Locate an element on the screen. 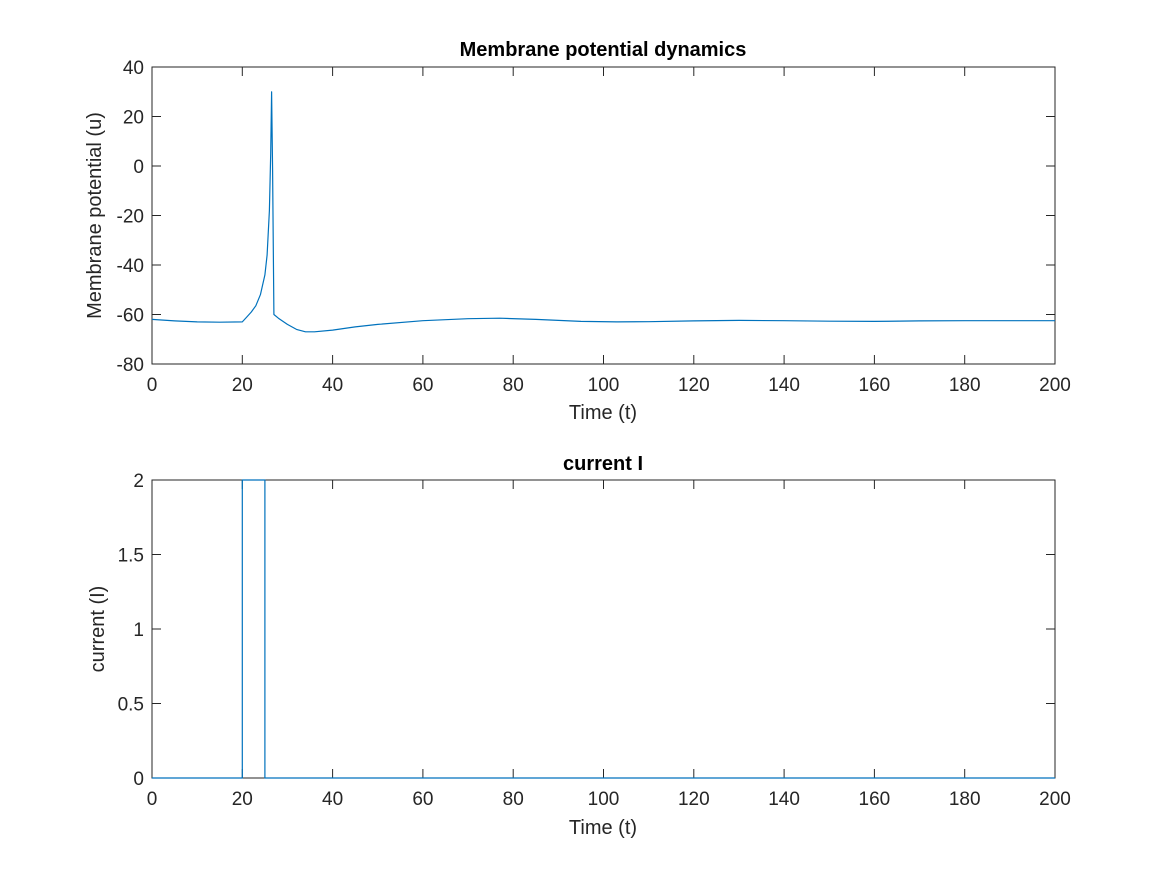 This screenshot has width=1167, height=875. y-tick-label: 1.5 is located at coordinates (131, 556).